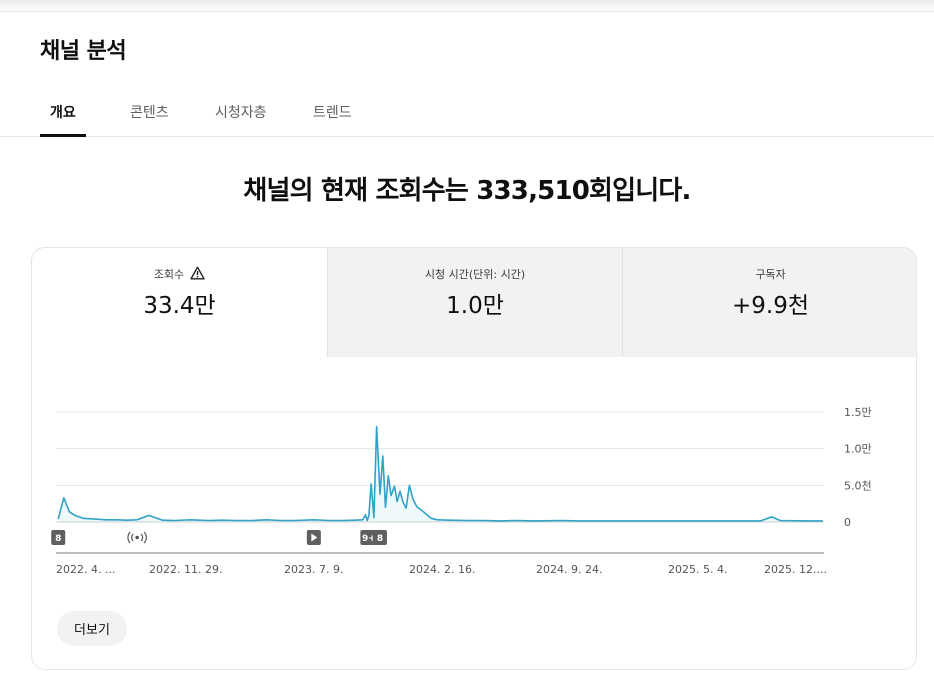 The height and width of the screenshot is (687, 934). I want to click on tab-trends: 트렌드, so click(332, 113).